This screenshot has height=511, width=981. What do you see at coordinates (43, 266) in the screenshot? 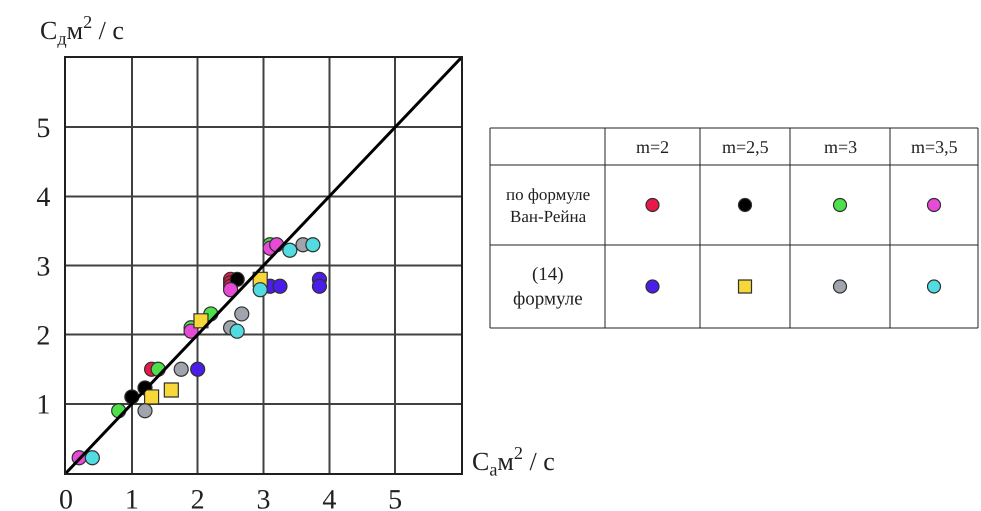
I see `y-tick-label: 3` at bounding box center [43, 266].